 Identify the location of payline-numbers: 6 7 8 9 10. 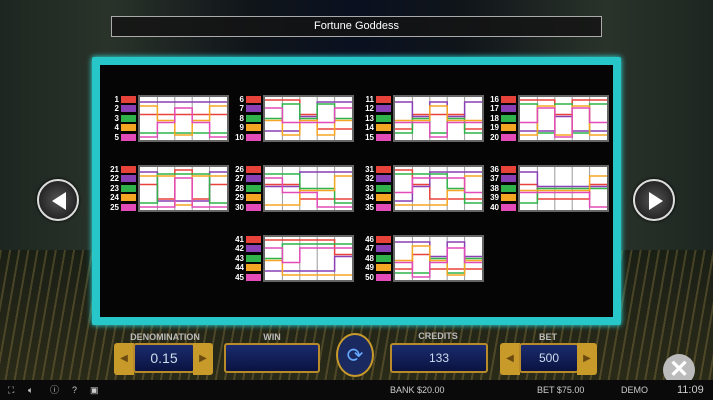
(237, 118).